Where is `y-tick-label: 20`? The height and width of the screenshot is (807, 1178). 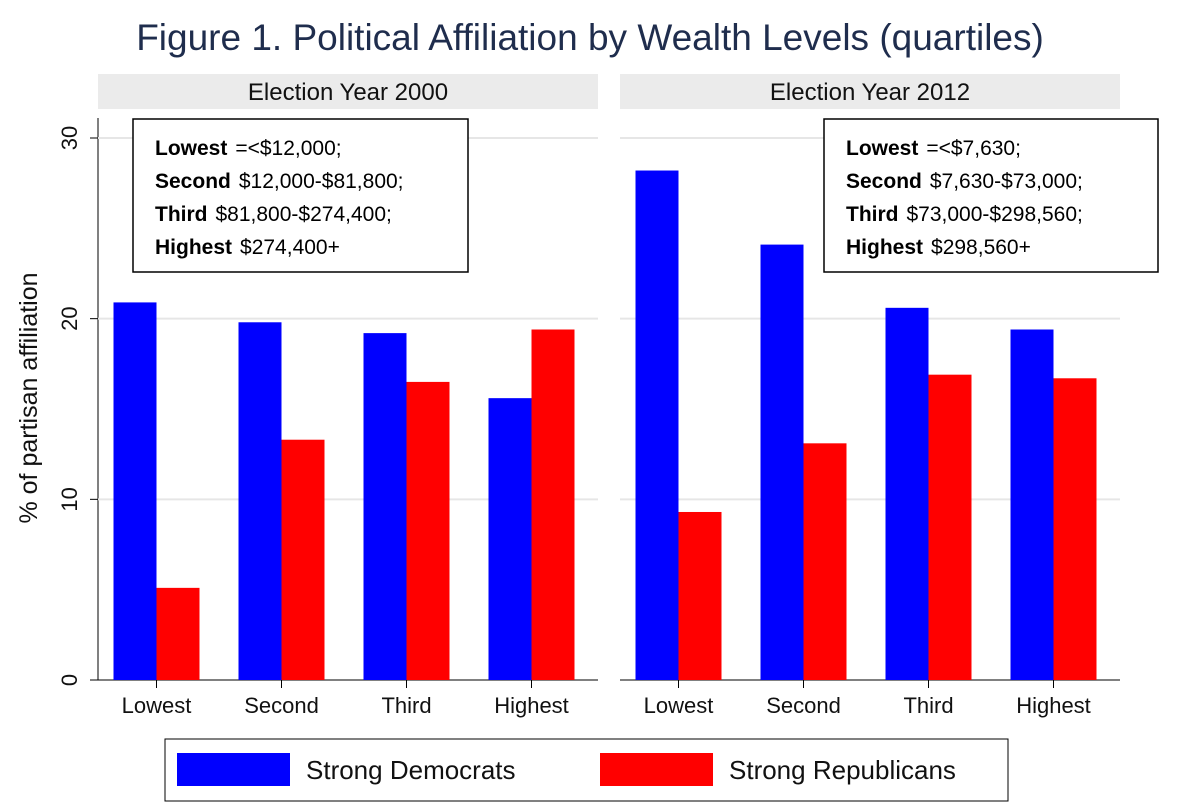
y-tick-label: 20 is located at coordinates (69, 318).